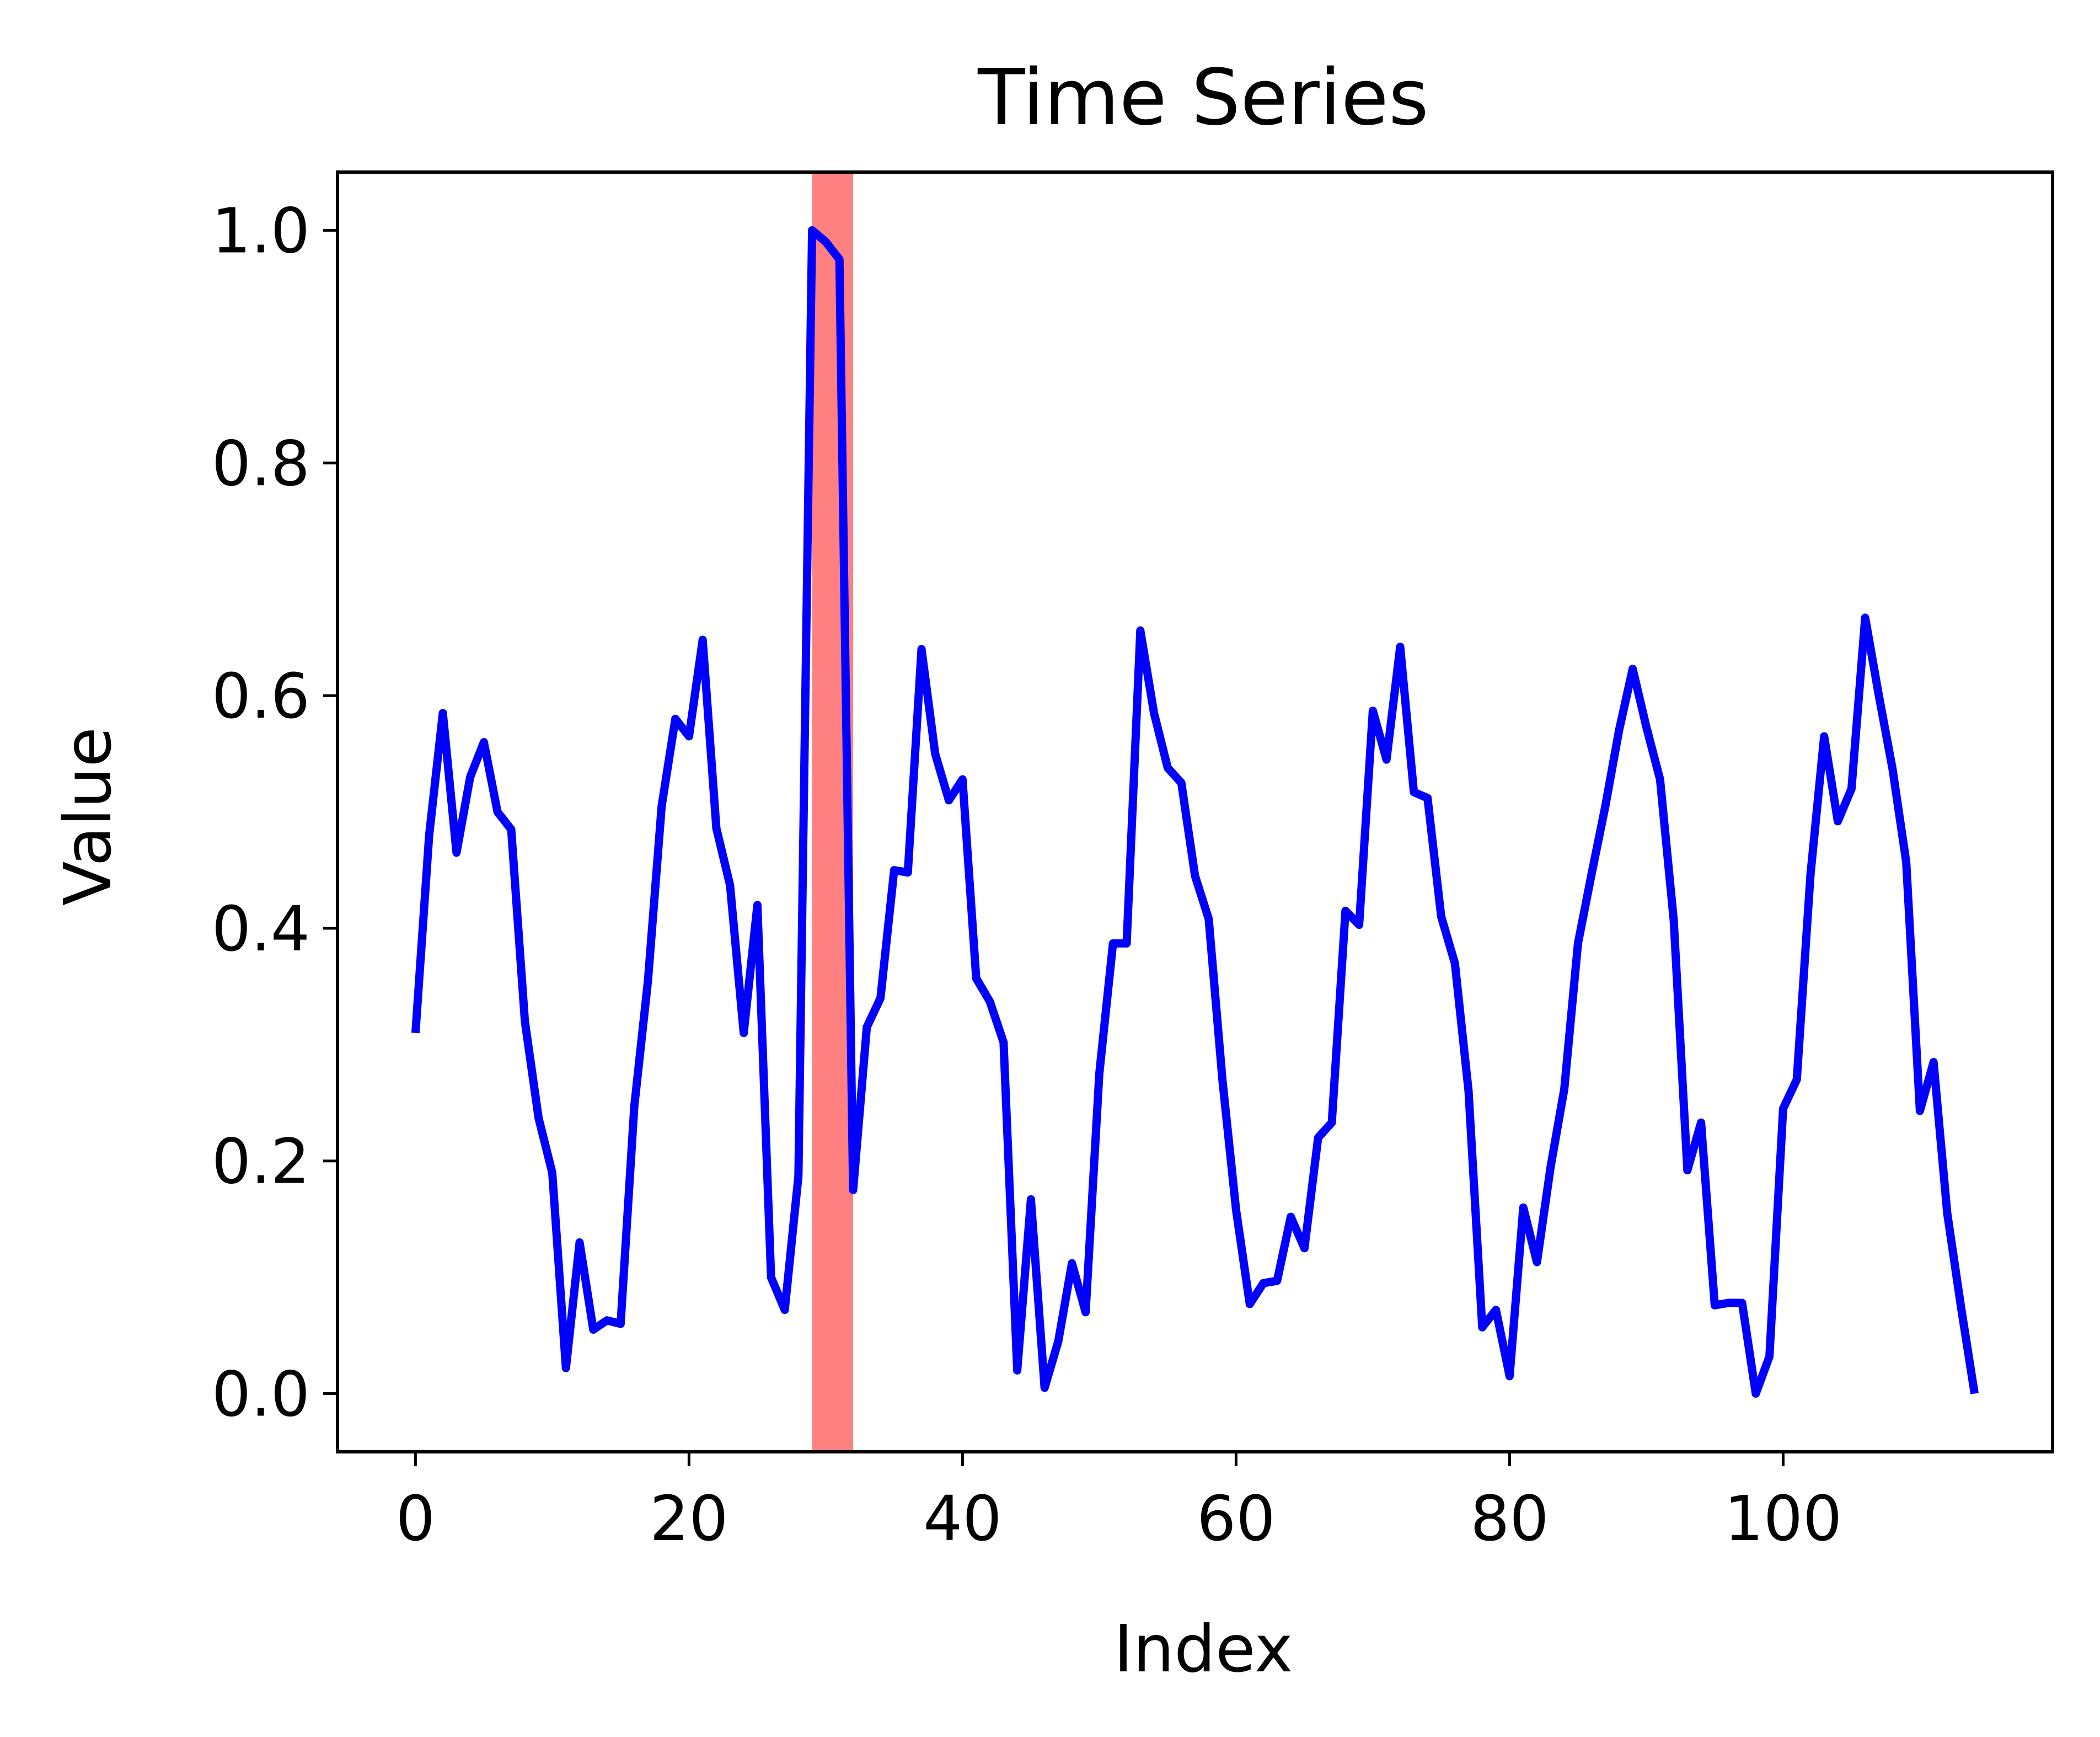 This screenshot has height=1737, width=2100. What do you see at coordinates (689, 1519) in the screenshot?
I see `x-tick-label-1: 20` at bounding box center [689, 1519].